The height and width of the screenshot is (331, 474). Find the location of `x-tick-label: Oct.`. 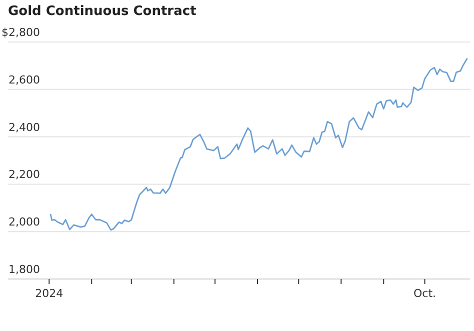

x-tick-label: Oct. is located at coordinates (425, 293).